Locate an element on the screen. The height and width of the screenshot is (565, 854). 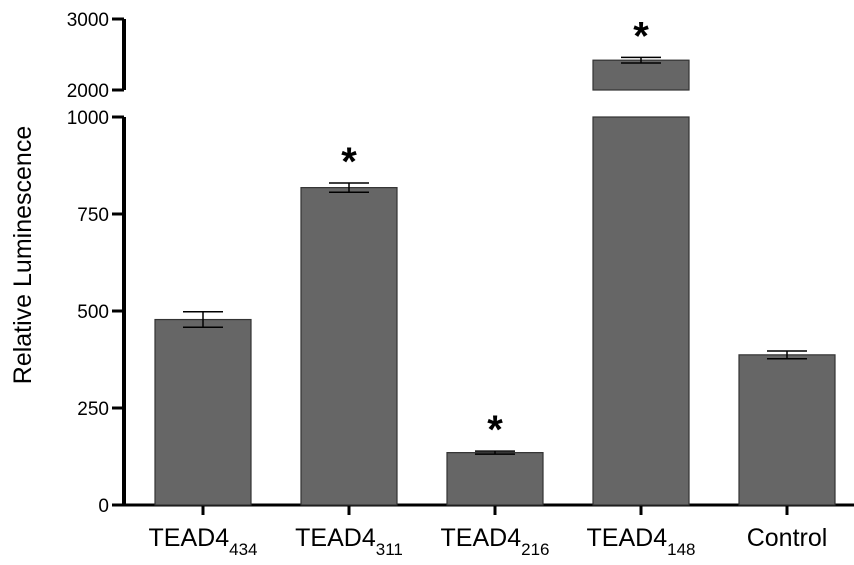
x-category-labels: TEAD4434 TEAD4311 TEAD4216 TEAD4148 Control is located at coordinates (488, 541).